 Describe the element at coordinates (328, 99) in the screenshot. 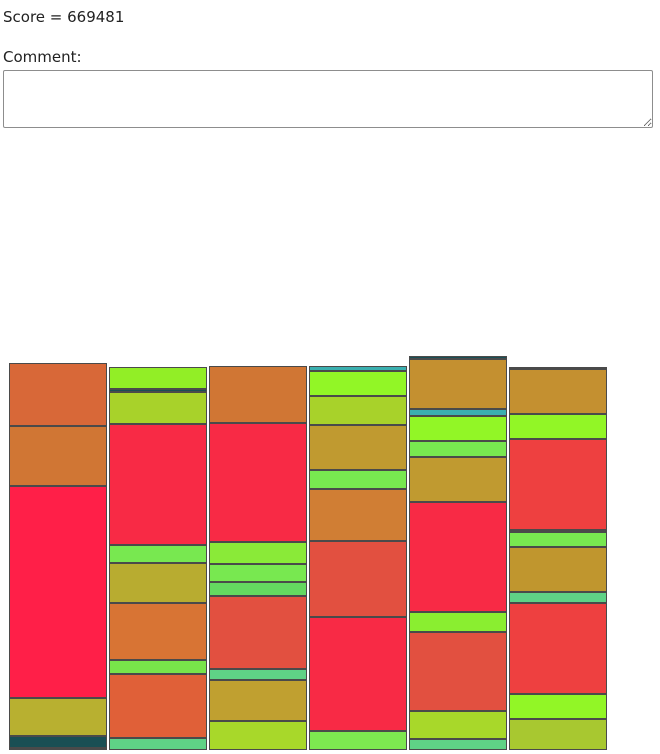

I see `comment-input` at that location.